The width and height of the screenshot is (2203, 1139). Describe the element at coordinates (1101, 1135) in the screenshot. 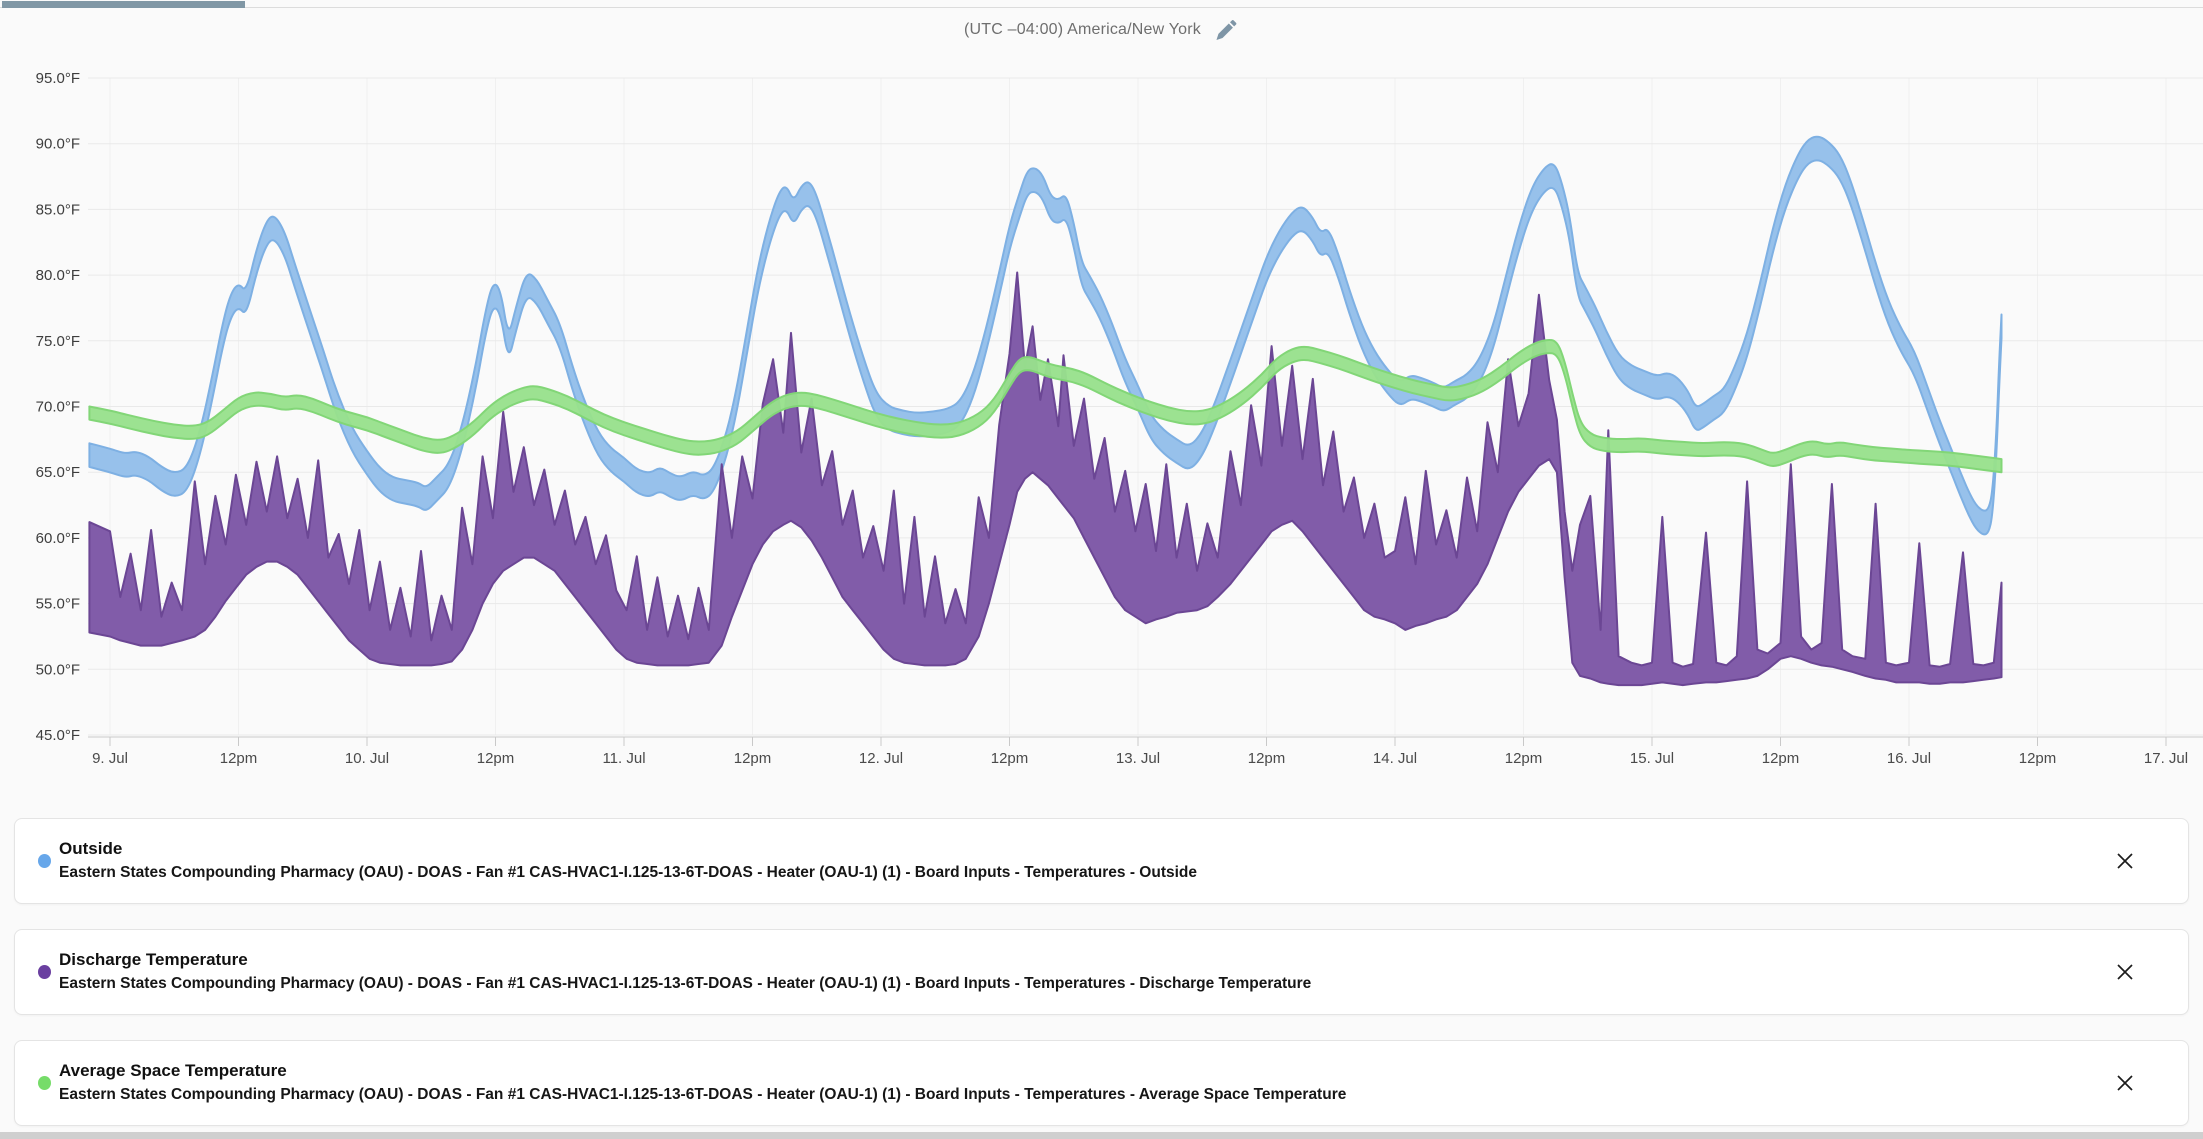

I see `bottom-scrollbar-track` at that location.